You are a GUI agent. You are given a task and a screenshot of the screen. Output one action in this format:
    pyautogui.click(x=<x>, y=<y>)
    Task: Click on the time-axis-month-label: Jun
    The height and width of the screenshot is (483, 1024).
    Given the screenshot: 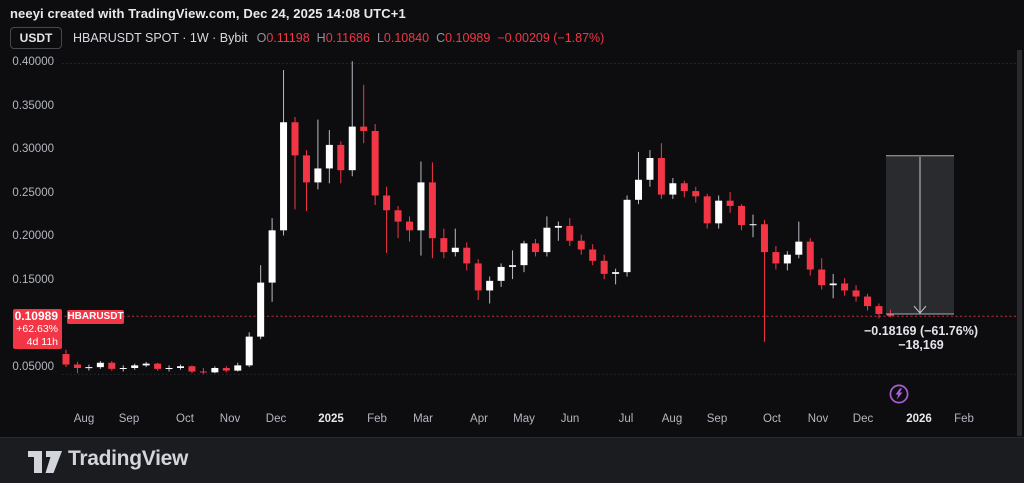 What is the action you would take?
    pyautogui.click(x=570, y=419)
    